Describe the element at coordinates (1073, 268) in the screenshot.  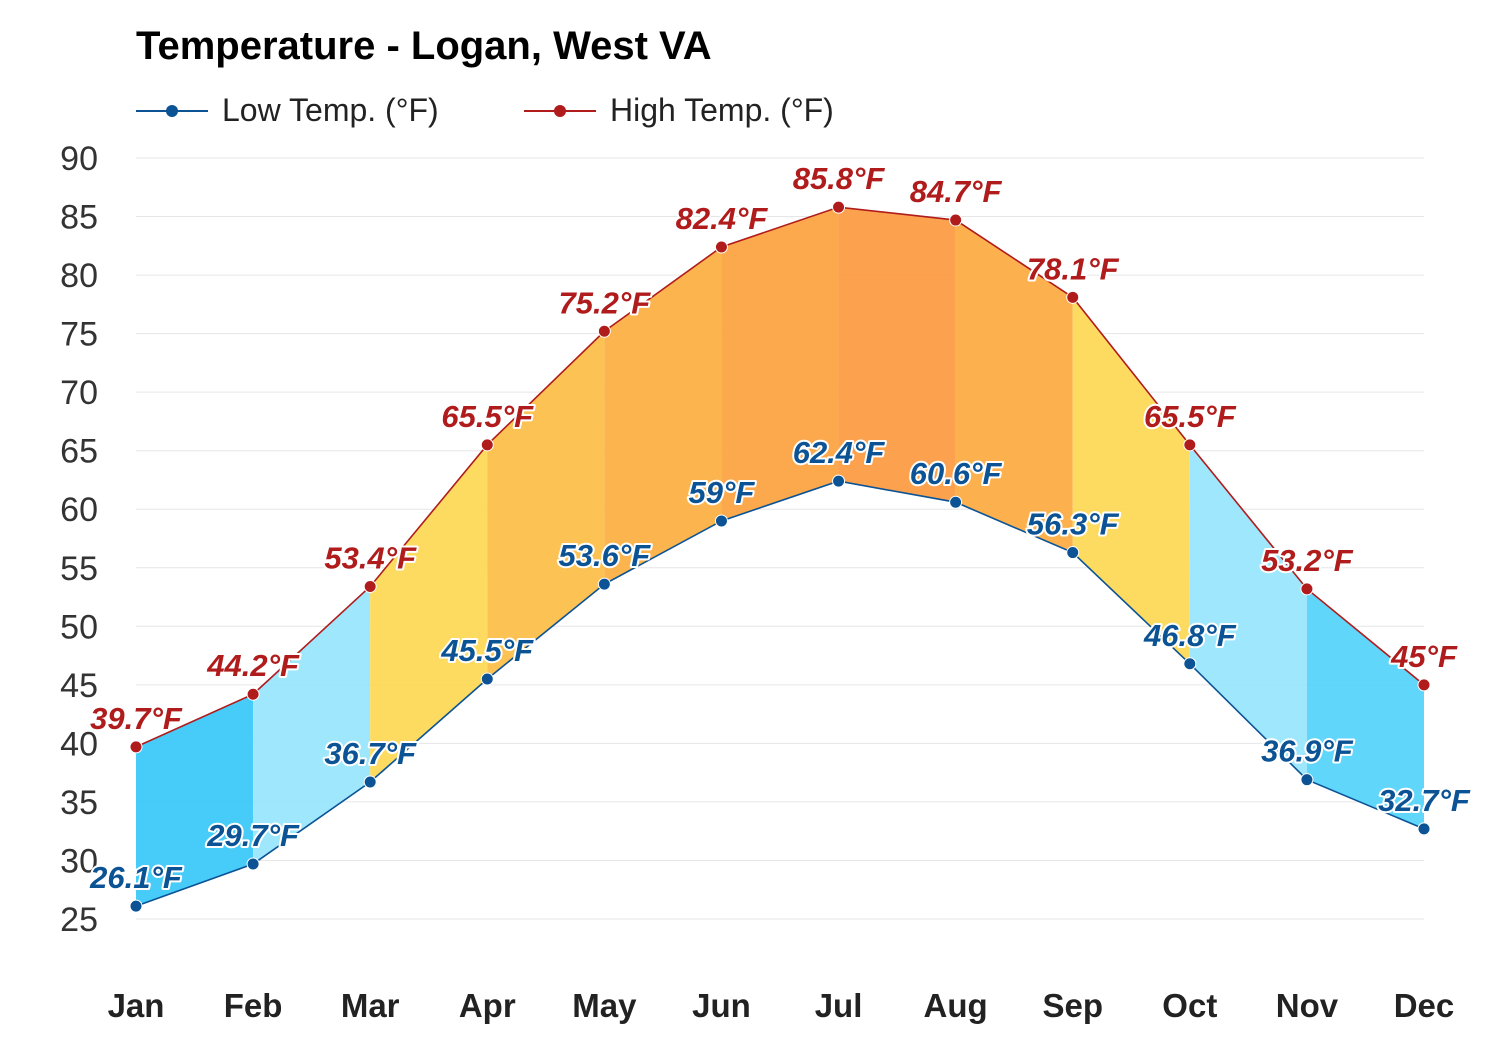
I see `data-label-high-sep: 78.1°F` at that location.